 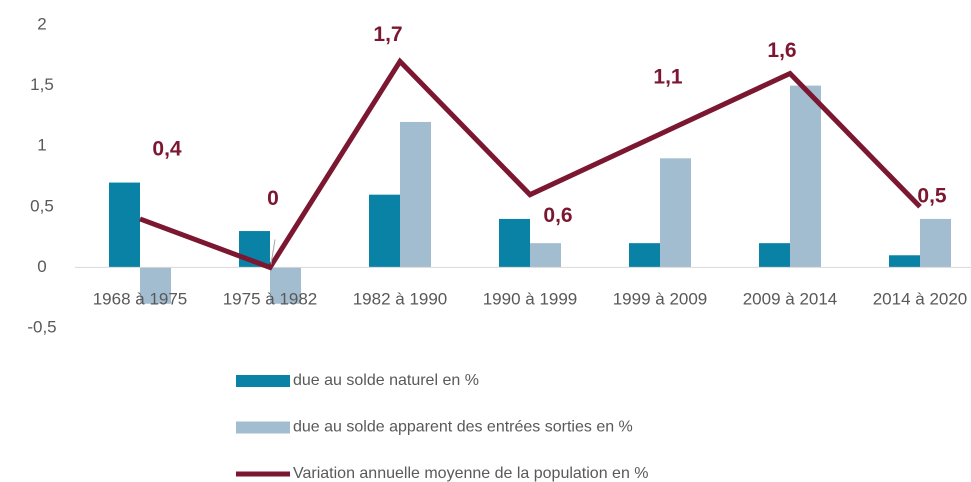 I want to click on y-tick-label: 1, so click(x=41, y=145).